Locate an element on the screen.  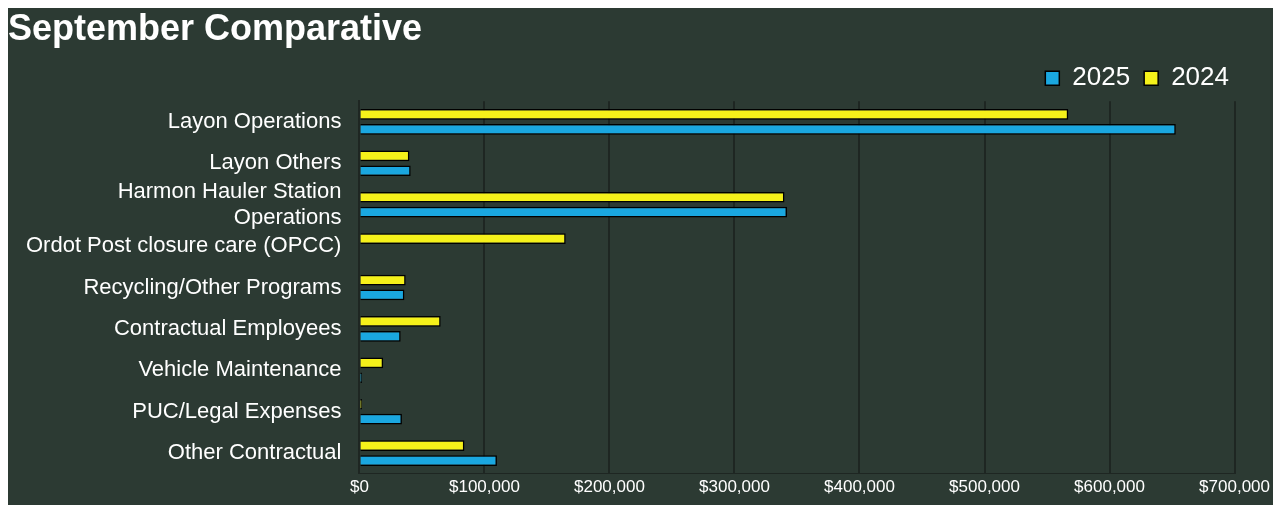
y-tick-label: Recycling/Other Programs is located at coordinates (212, 286).